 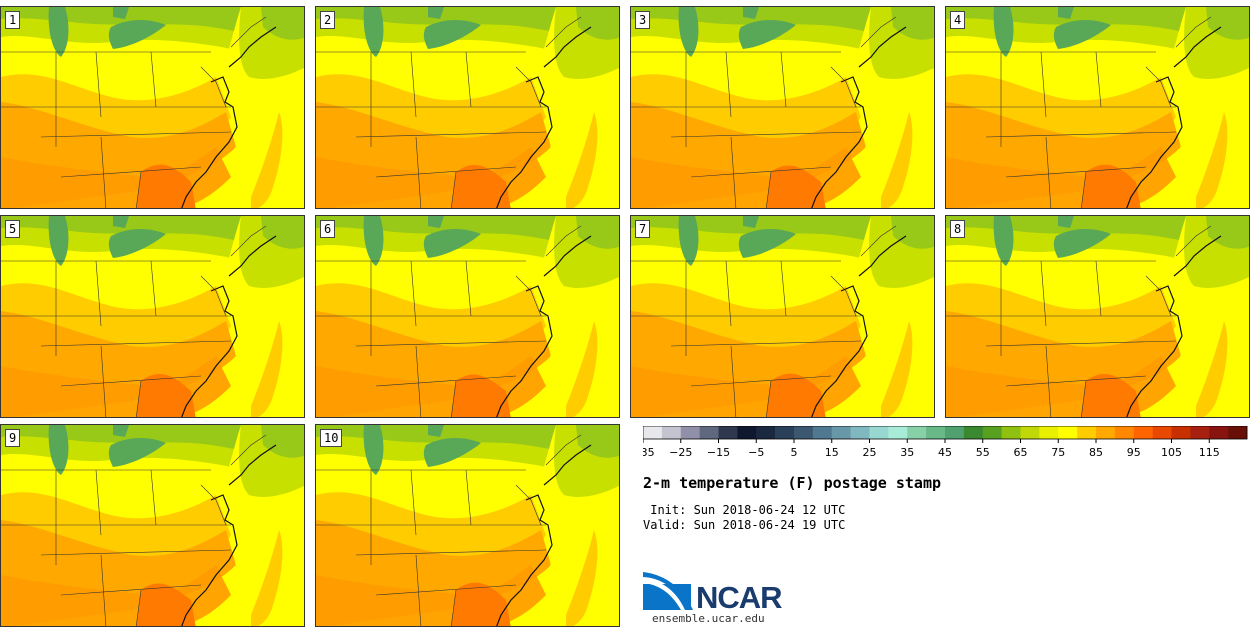 What do you see at coordinates (643, 20) in the screenshot?
I see `member-label: 3` at bounding box center [643, 20].